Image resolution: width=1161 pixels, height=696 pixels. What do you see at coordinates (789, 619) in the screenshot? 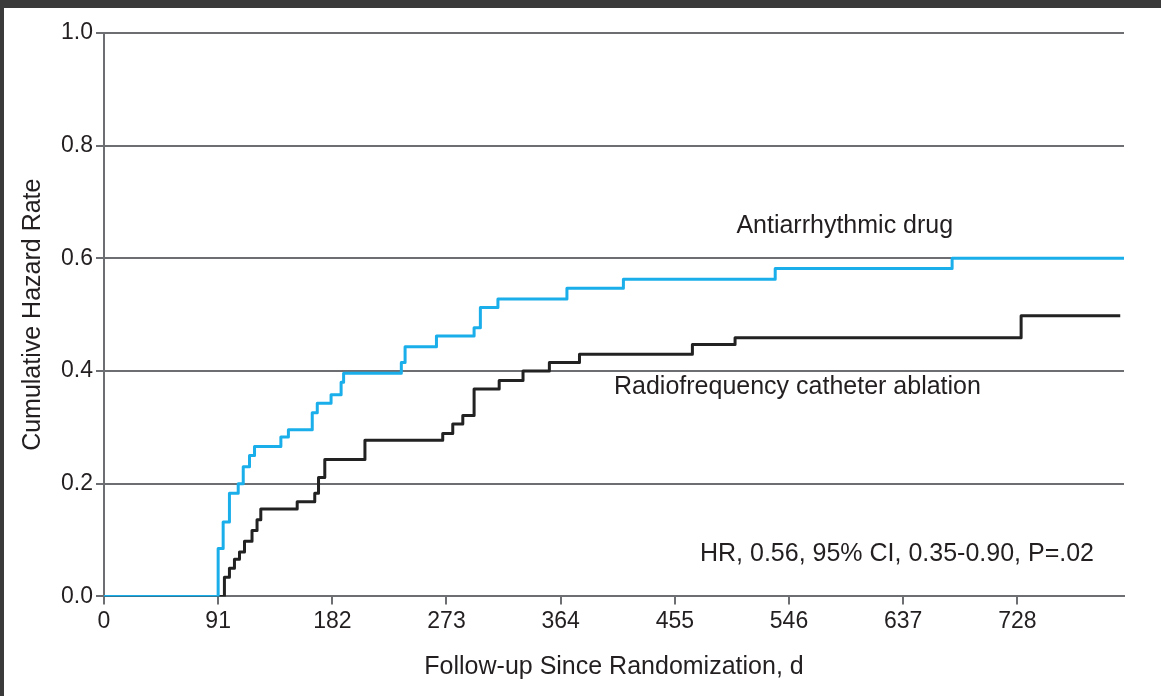
I see `x-tick-label: 546` at bounding box center [789, 619].